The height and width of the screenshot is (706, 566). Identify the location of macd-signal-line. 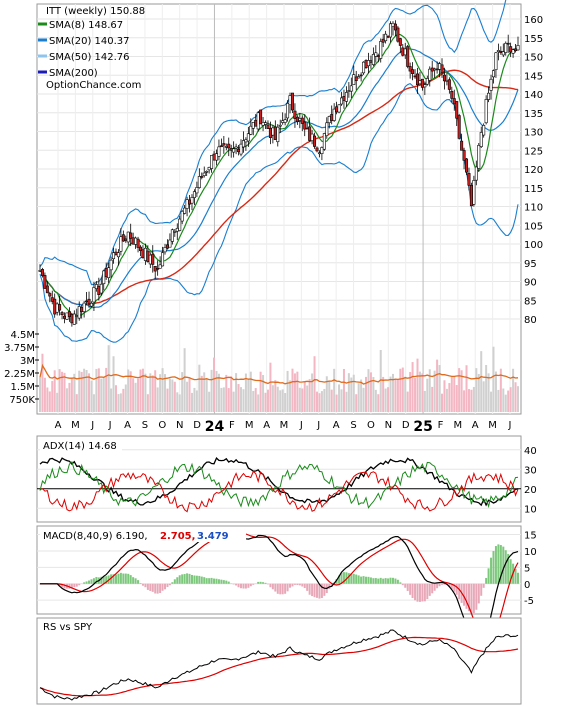
(279, 587).